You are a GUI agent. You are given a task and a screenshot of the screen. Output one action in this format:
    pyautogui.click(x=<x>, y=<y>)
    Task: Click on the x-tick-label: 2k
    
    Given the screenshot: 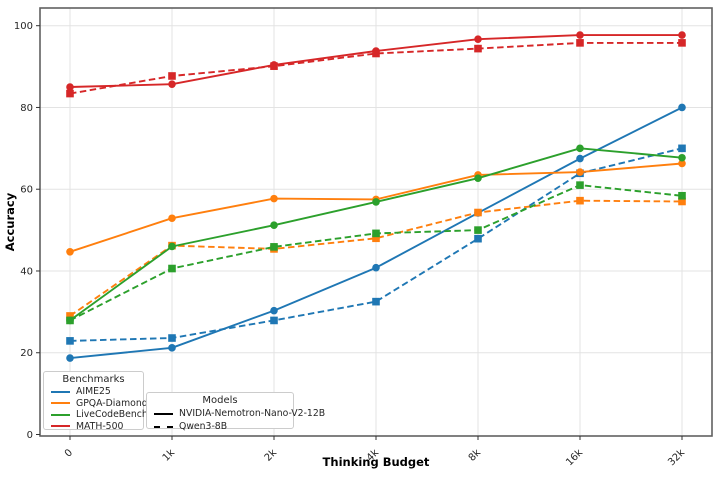 What is the action you would take?
    pyautogui.click(x=271, y=455)
    